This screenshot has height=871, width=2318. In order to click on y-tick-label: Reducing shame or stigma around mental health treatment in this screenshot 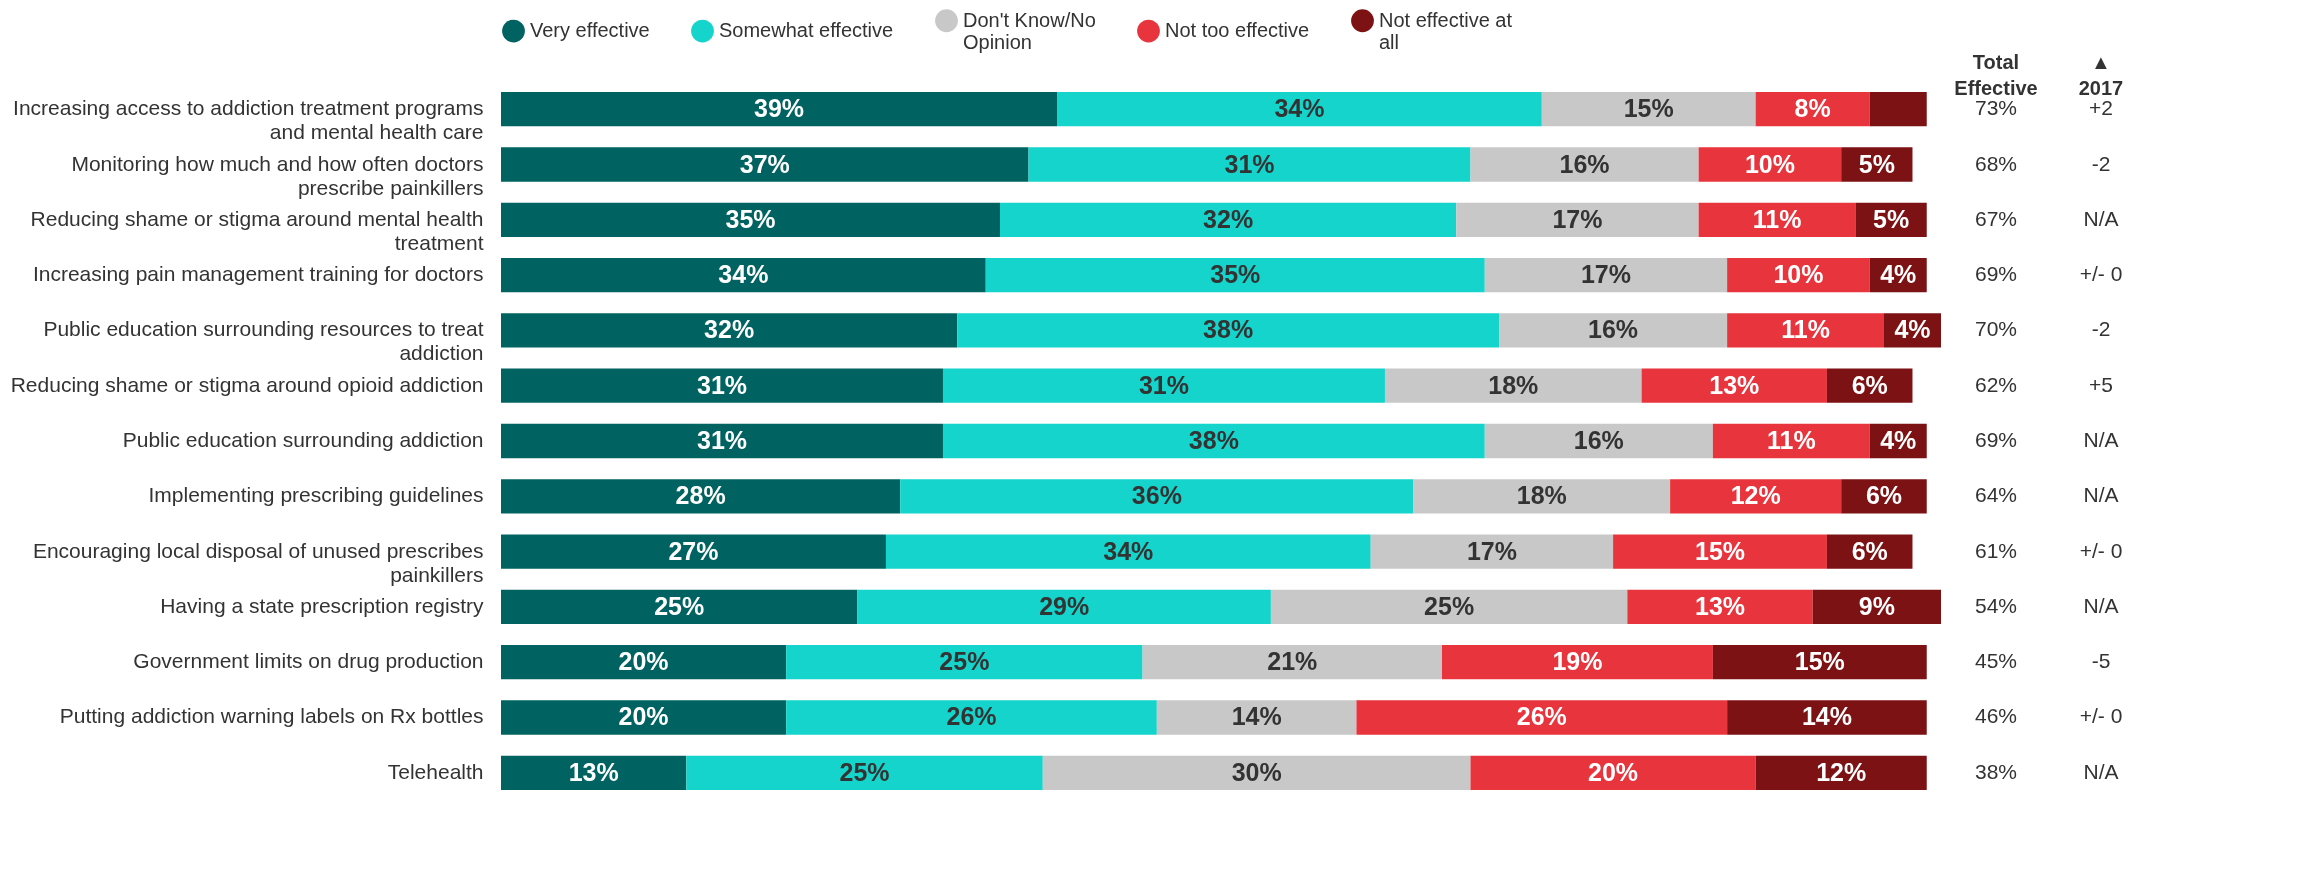, I will do `click(257, 230)`.